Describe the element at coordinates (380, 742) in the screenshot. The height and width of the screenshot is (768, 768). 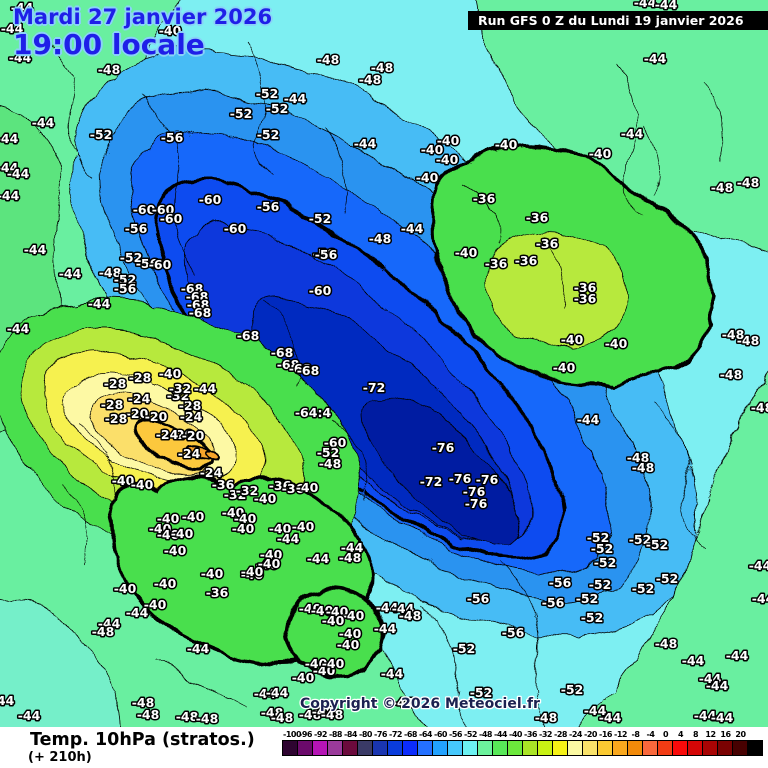
I see `colorbar-column: -76` at that location.